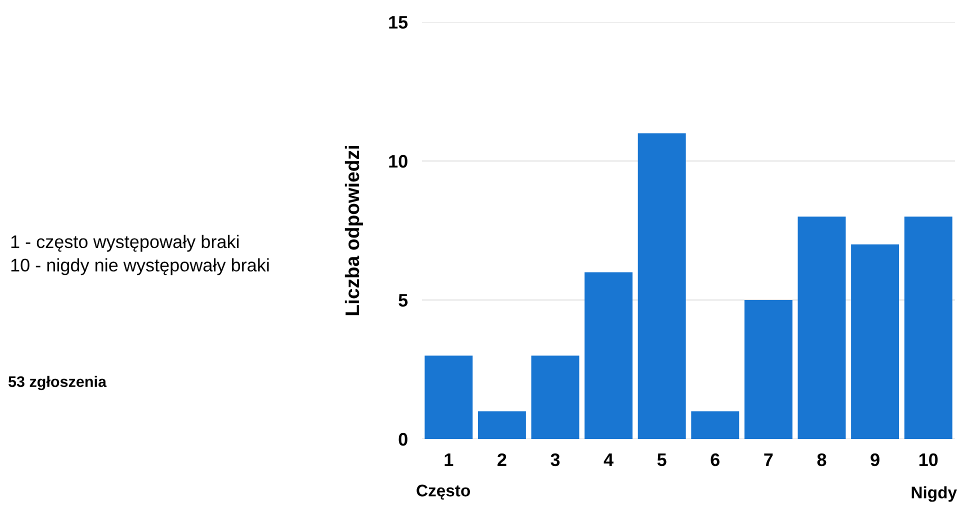 The height and width of the screenshot is (505, 959). I want to click on x-tick-label: 7, so click(768, 460).